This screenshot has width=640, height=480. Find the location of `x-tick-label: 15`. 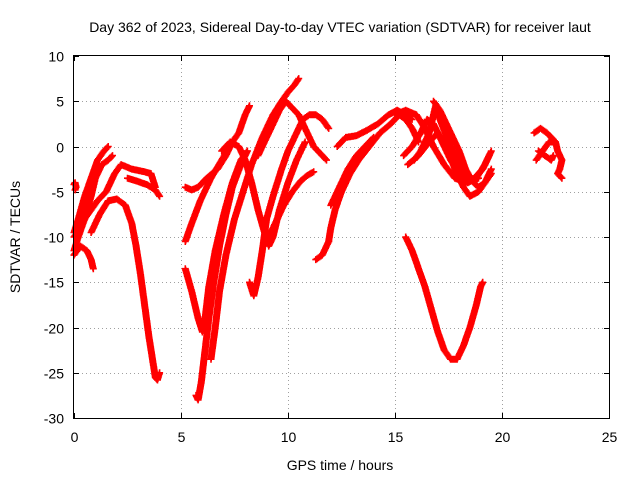

x-tick-label: 15 is located at coordinates (396, 437).